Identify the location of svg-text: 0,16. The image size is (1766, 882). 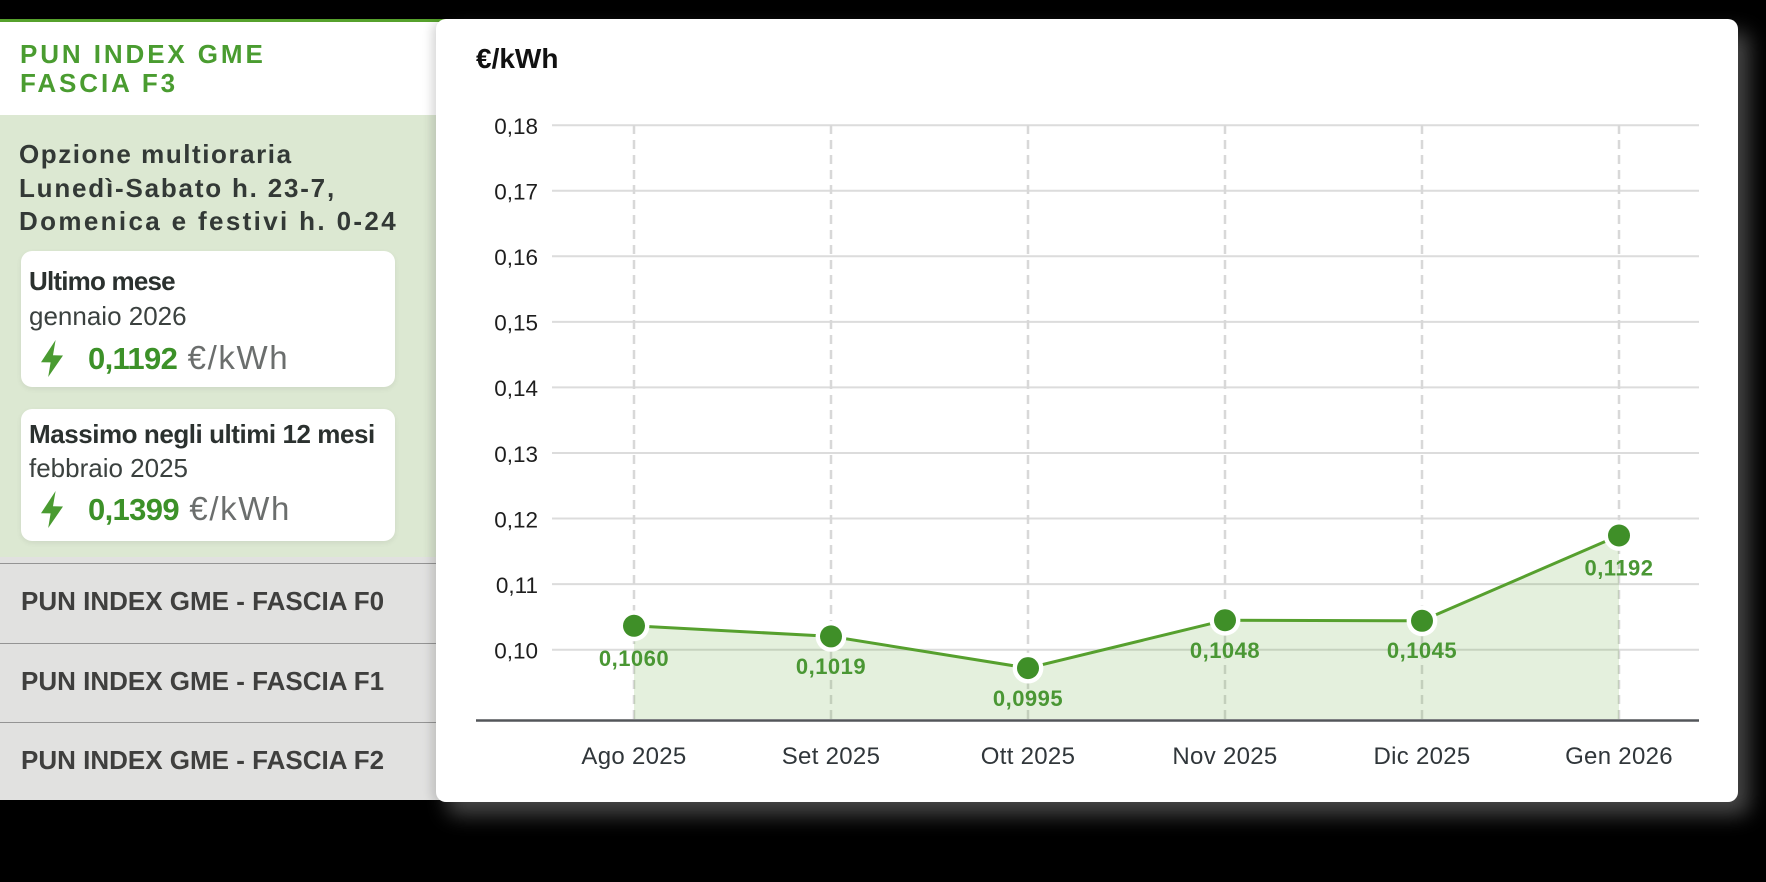
(516, 257).